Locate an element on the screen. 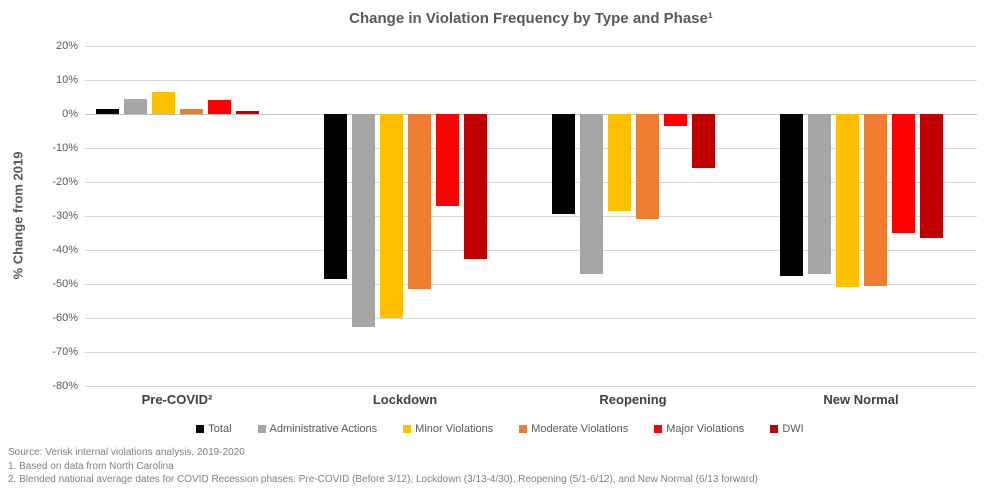 This screenshot has height=499, width=1000. y-axis-title: % Change from 2019 is located at coordinates (18, 215).